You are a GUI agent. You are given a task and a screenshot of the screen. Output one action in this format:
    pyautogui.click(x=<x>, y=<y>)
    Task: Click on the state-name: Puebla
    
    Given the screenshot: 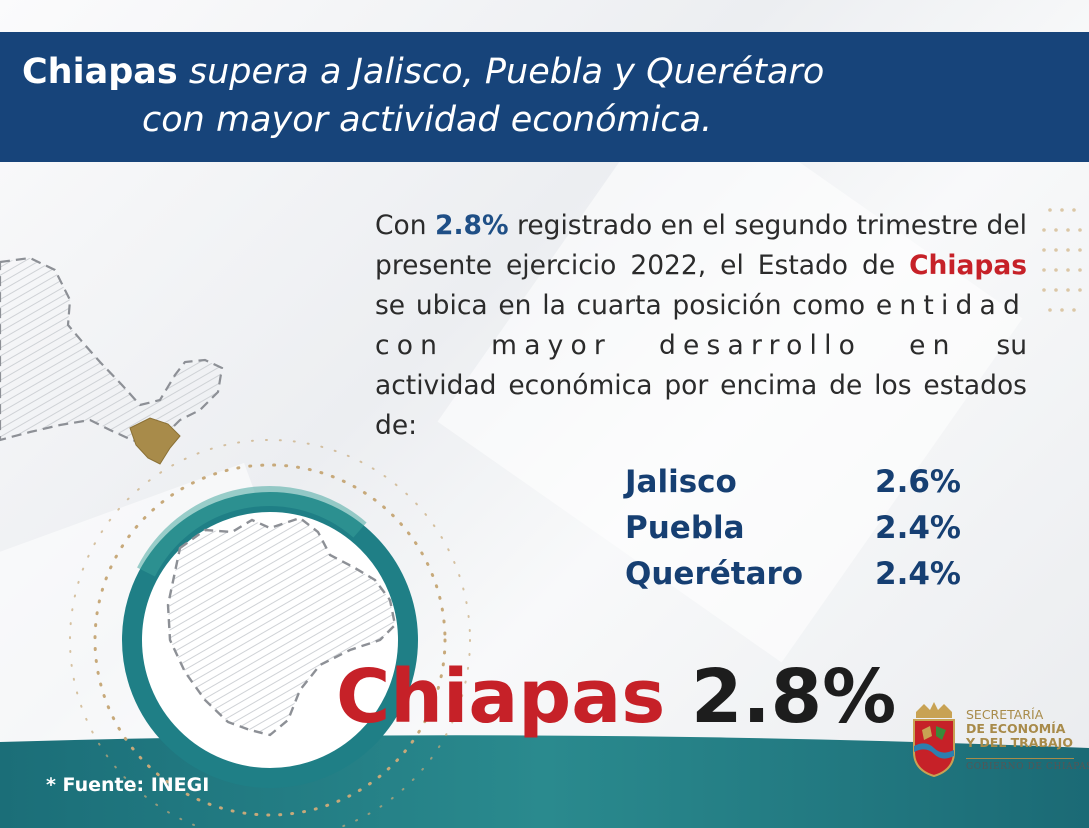 What is the action you would take?
    pyautogui.click(x=685, y=528)
    